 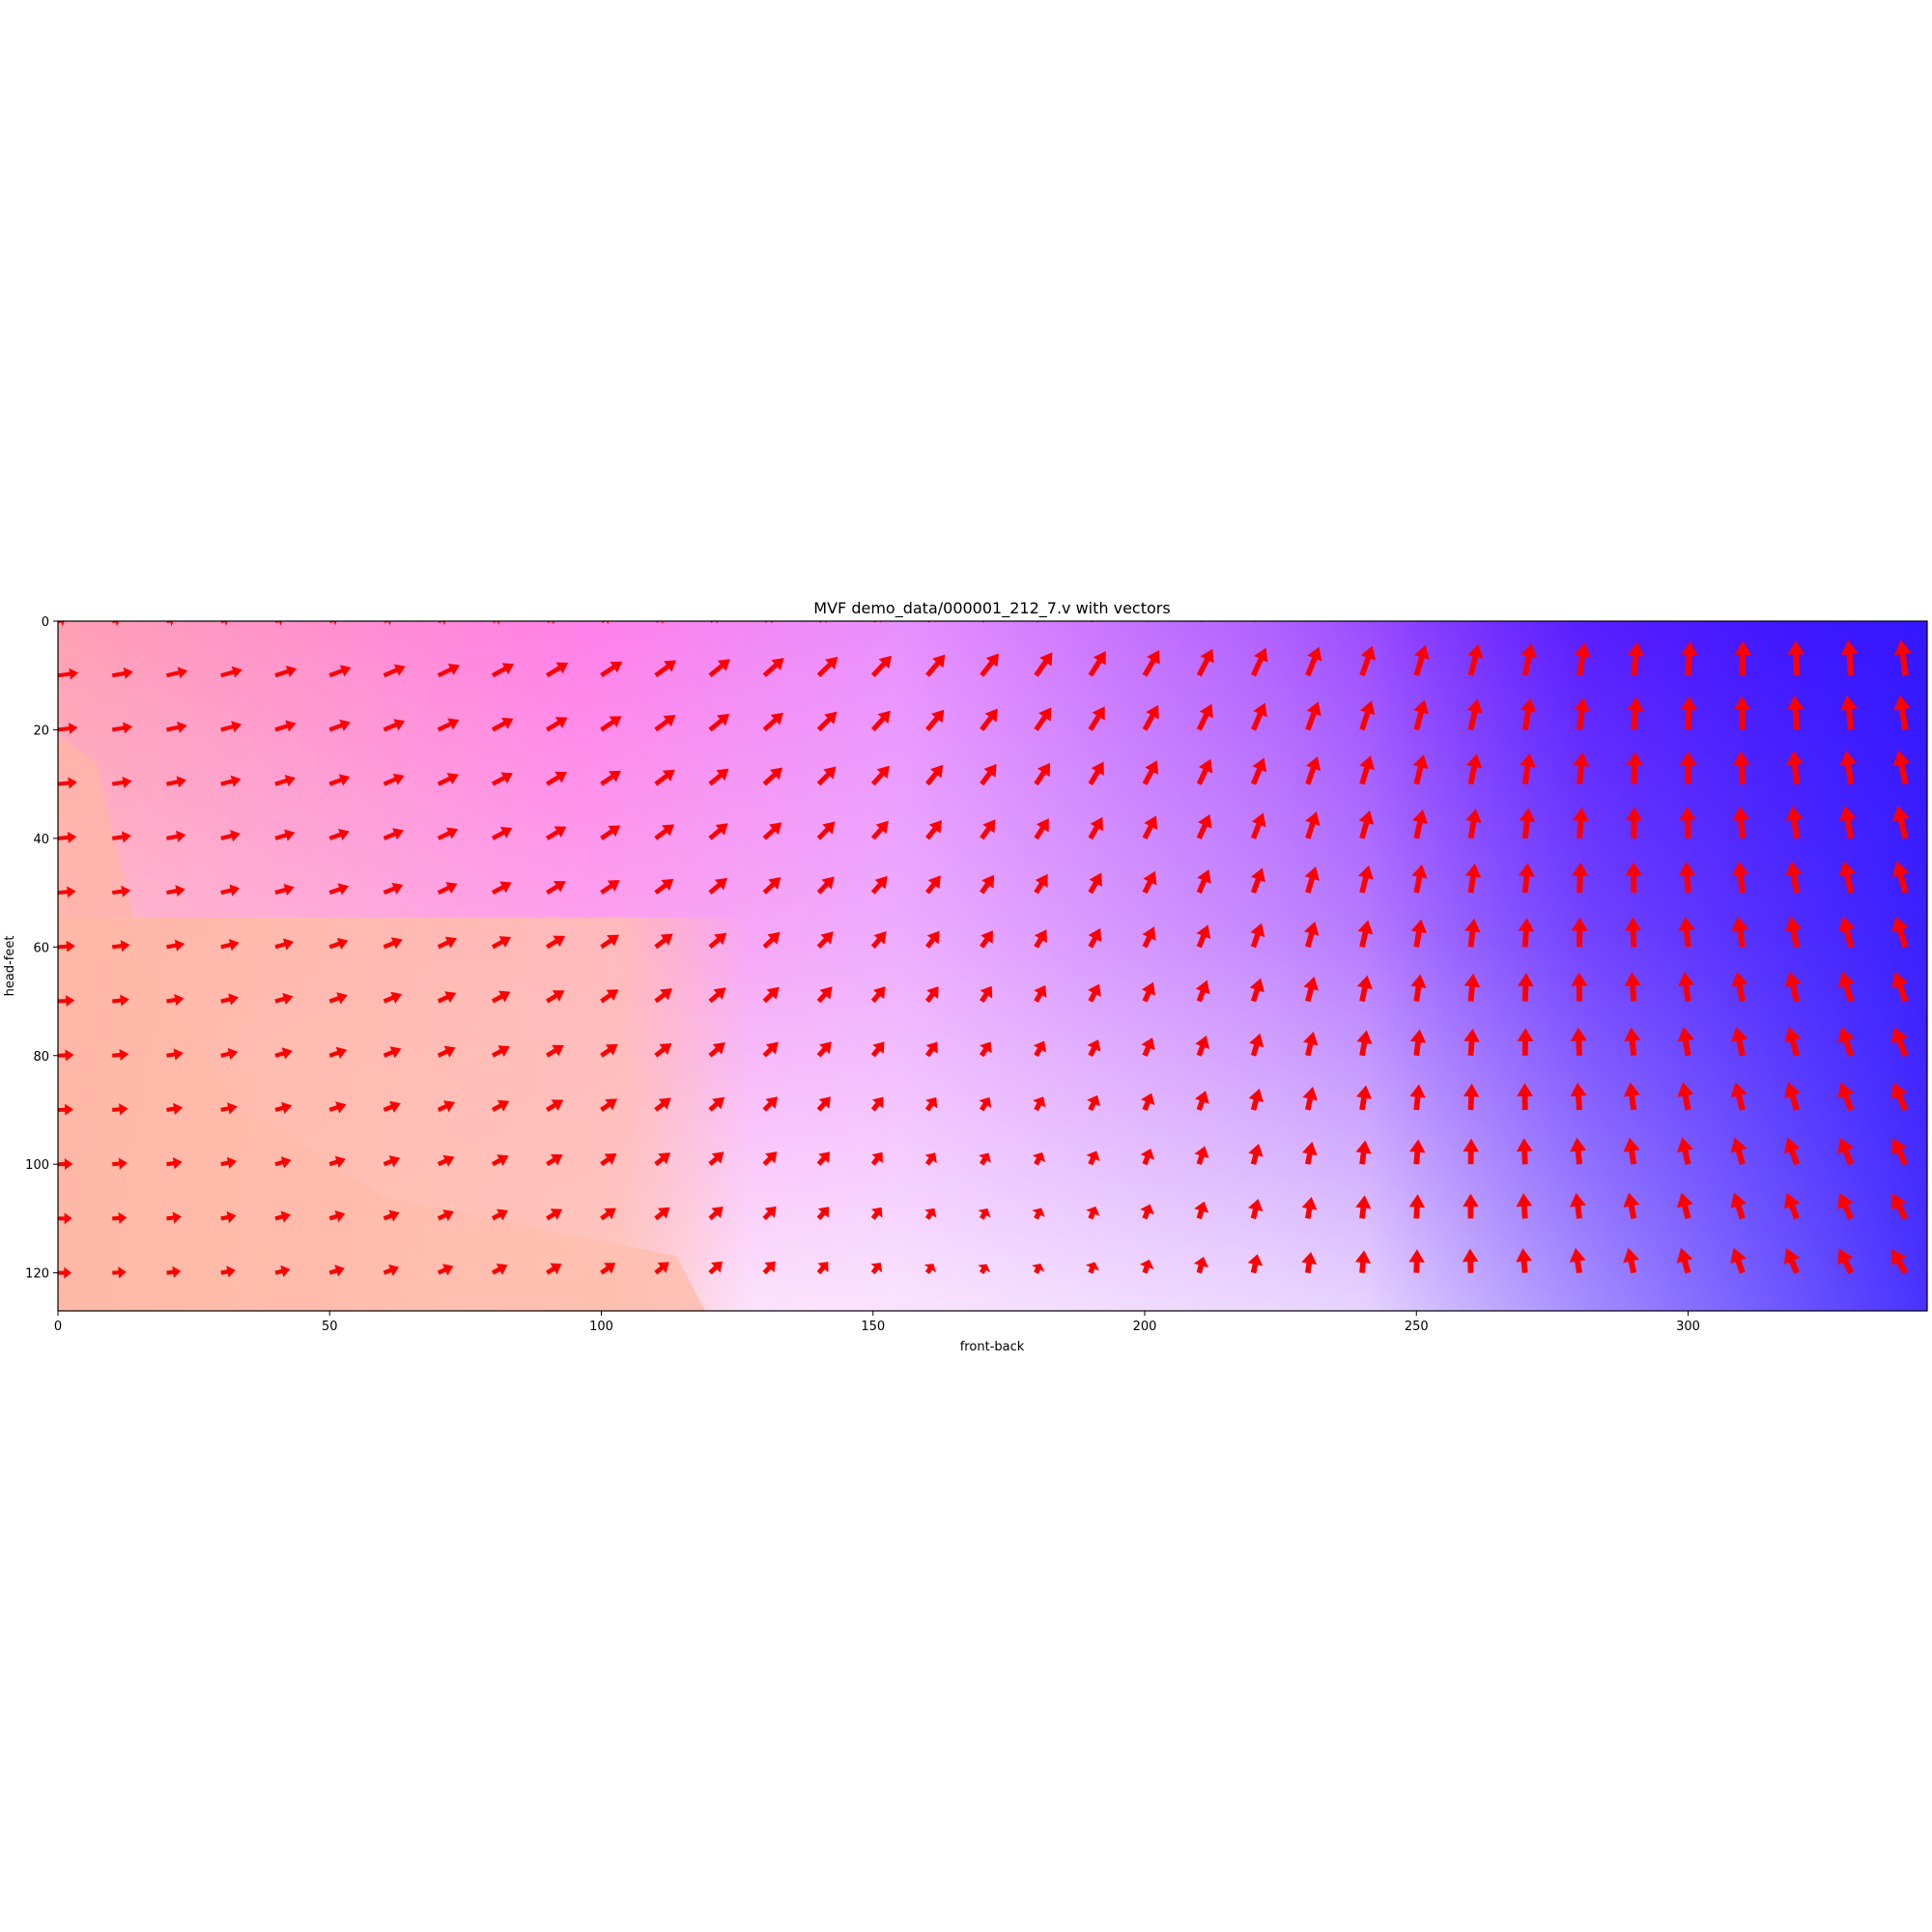 What do you see at coordinates (992, 1347) in the screenshot?
I see `x-axis-label: front-back` at bounding box center [992, 1347].